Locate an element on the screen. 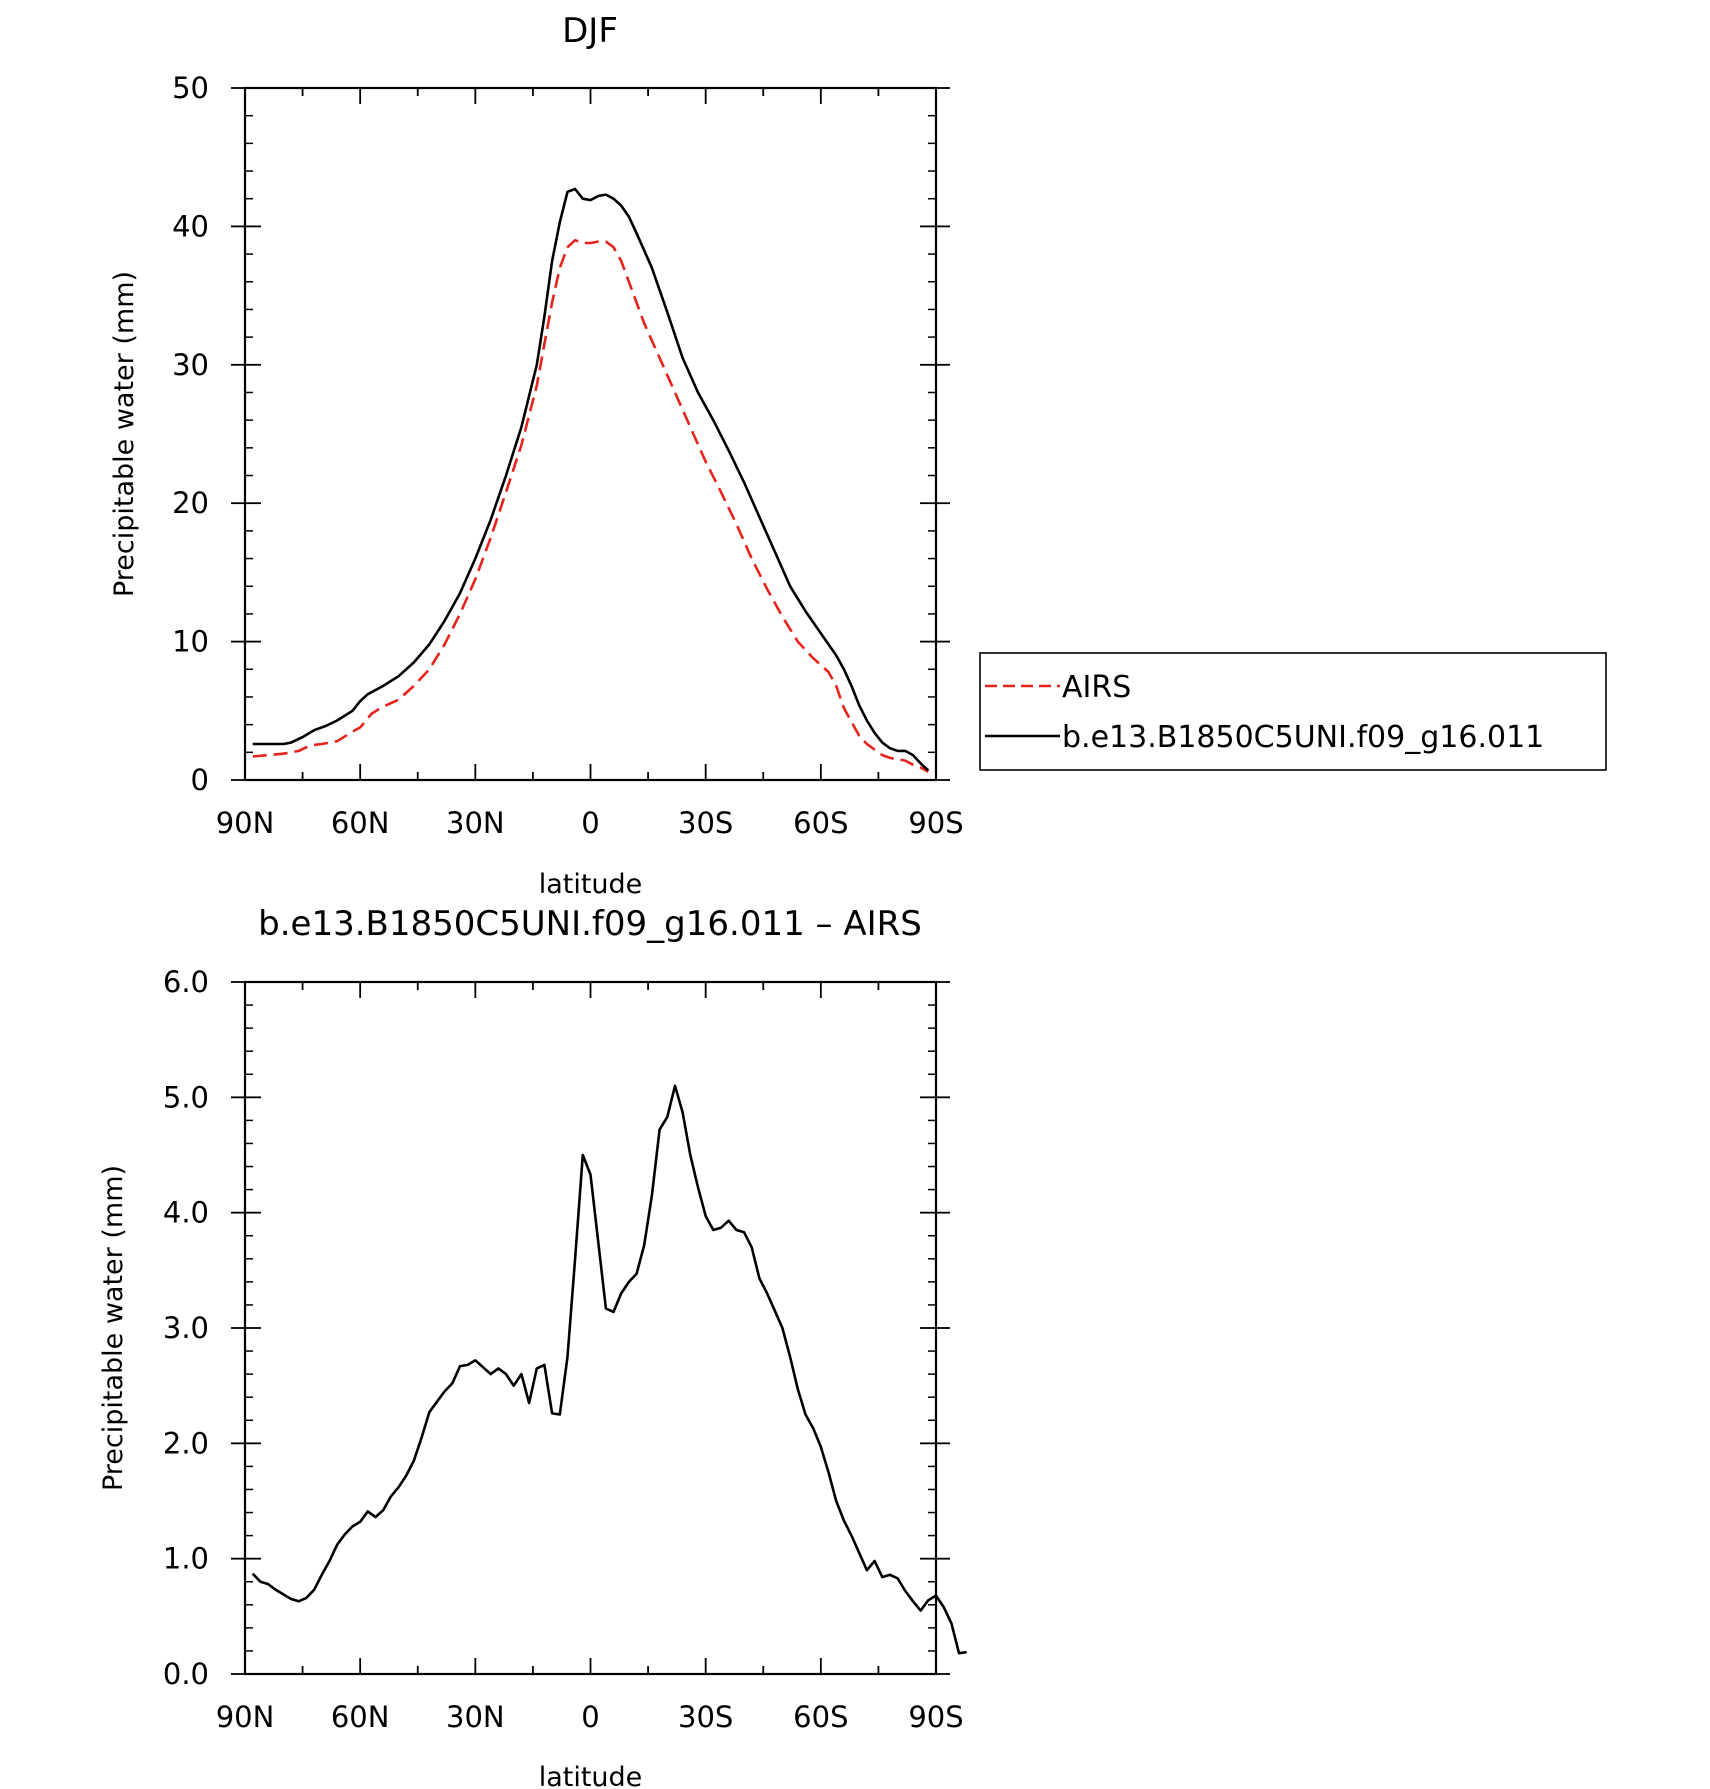 This screenshot has width=1710, height=1789. legend: AIRS b.e13.B1850C5UNI.f09_g16.011 is located at coordinates (1293, 711).